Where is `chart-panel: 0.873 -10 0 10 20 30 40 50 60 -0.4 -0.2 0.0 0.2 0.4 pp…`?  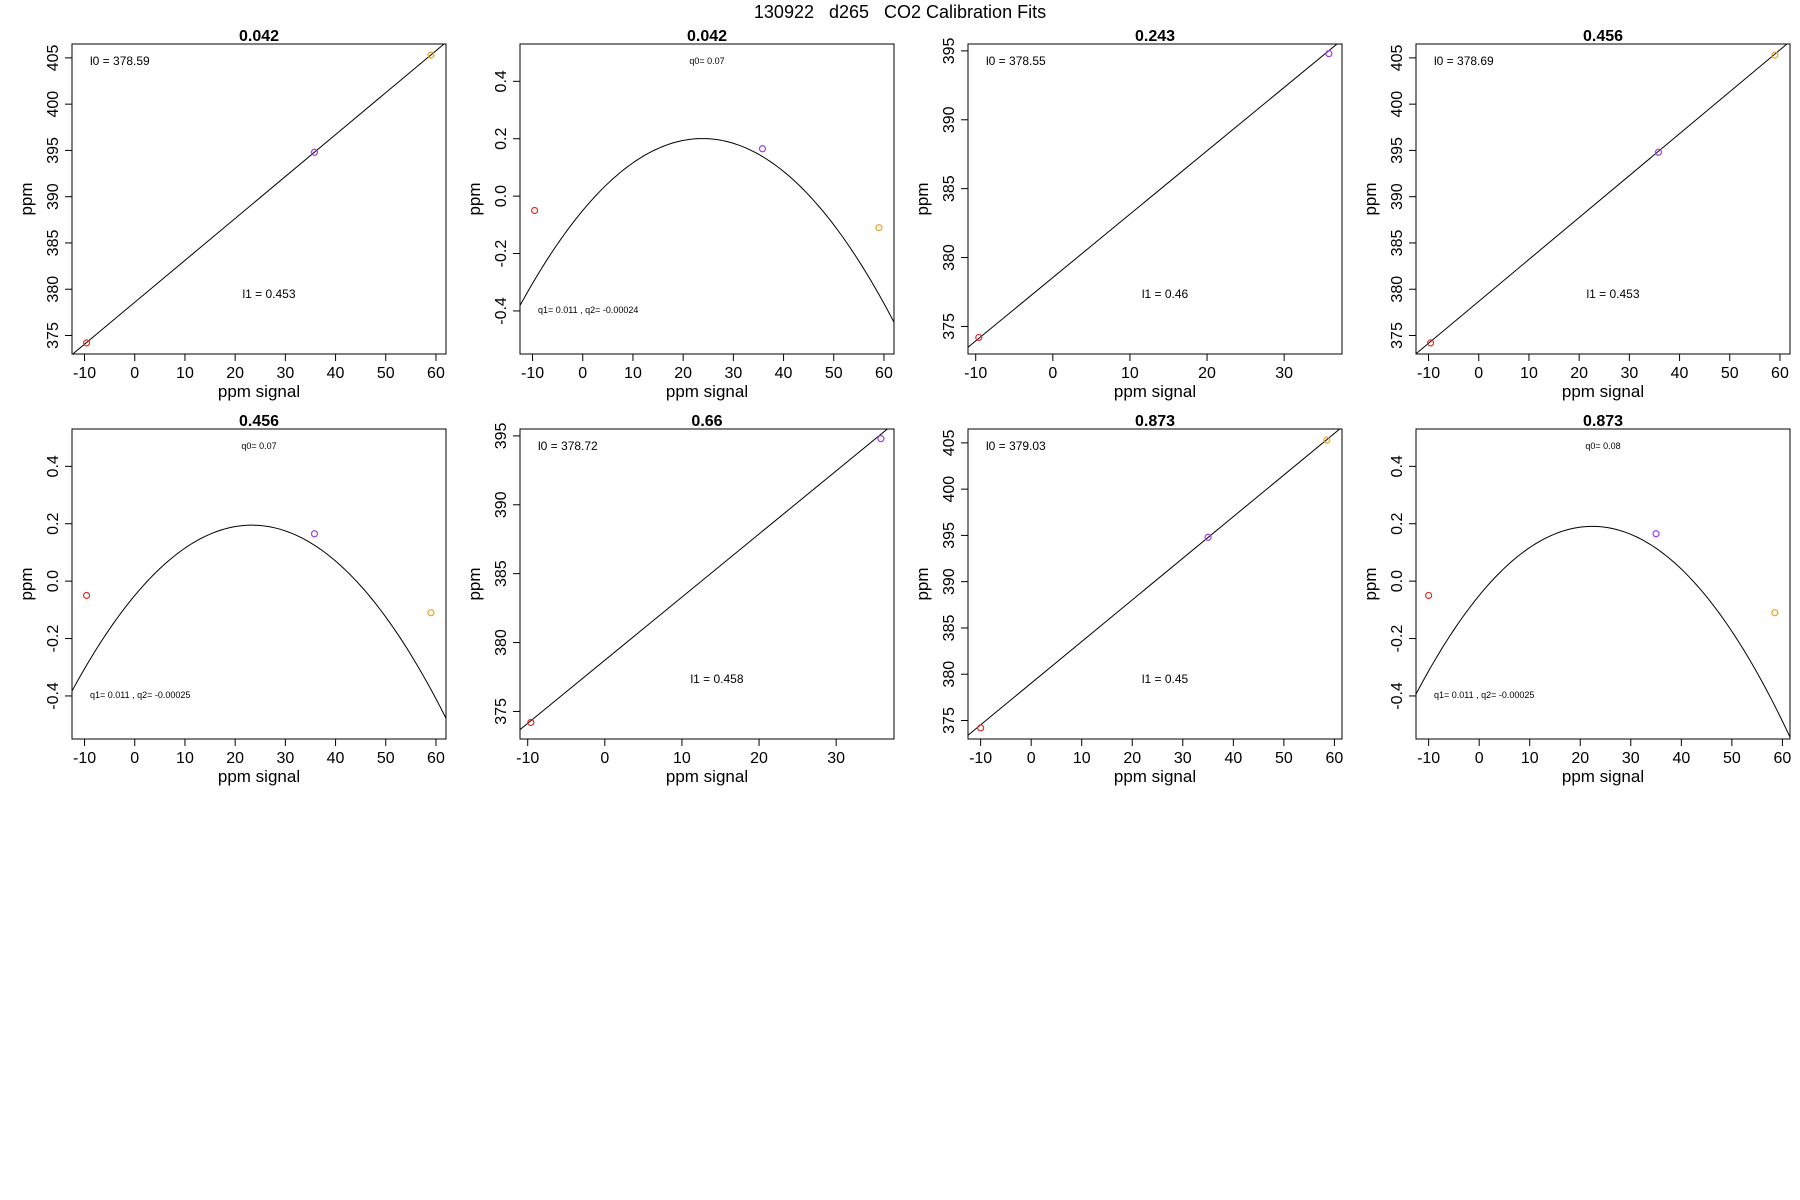 chart-panel: 0.873 -10 0 10 20 30 40 50 60 -0.4 -0.2 0.0 0.2 0.4 pp… is located at coordinates (1576, 599).